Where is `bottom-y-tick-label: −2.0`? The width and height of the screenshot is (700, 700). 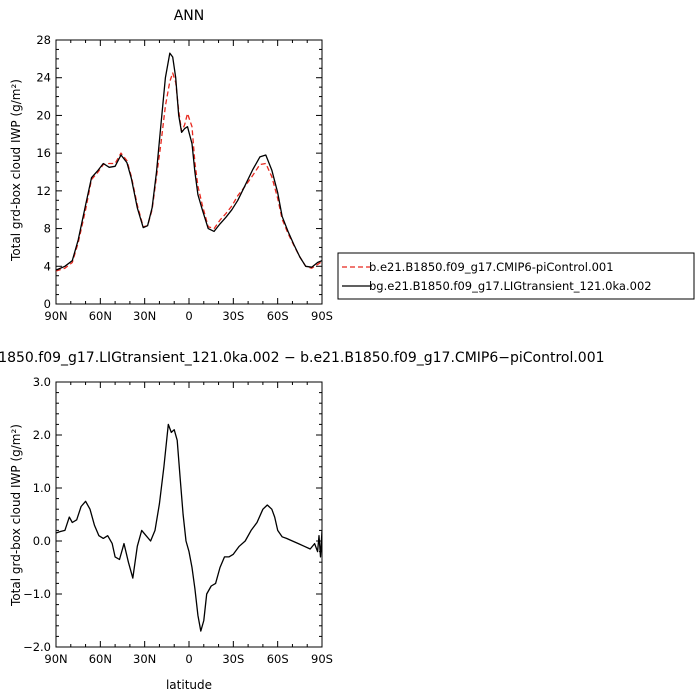 bottom-y-tick-label: −2.0 is located at coordinates (37, 647).